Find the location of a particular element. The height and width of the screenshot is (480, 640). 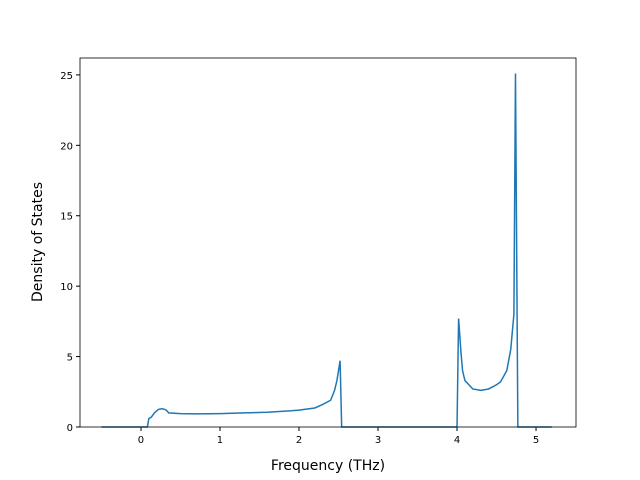

x-tick-label: 3 is located at coordinates (378, 440).